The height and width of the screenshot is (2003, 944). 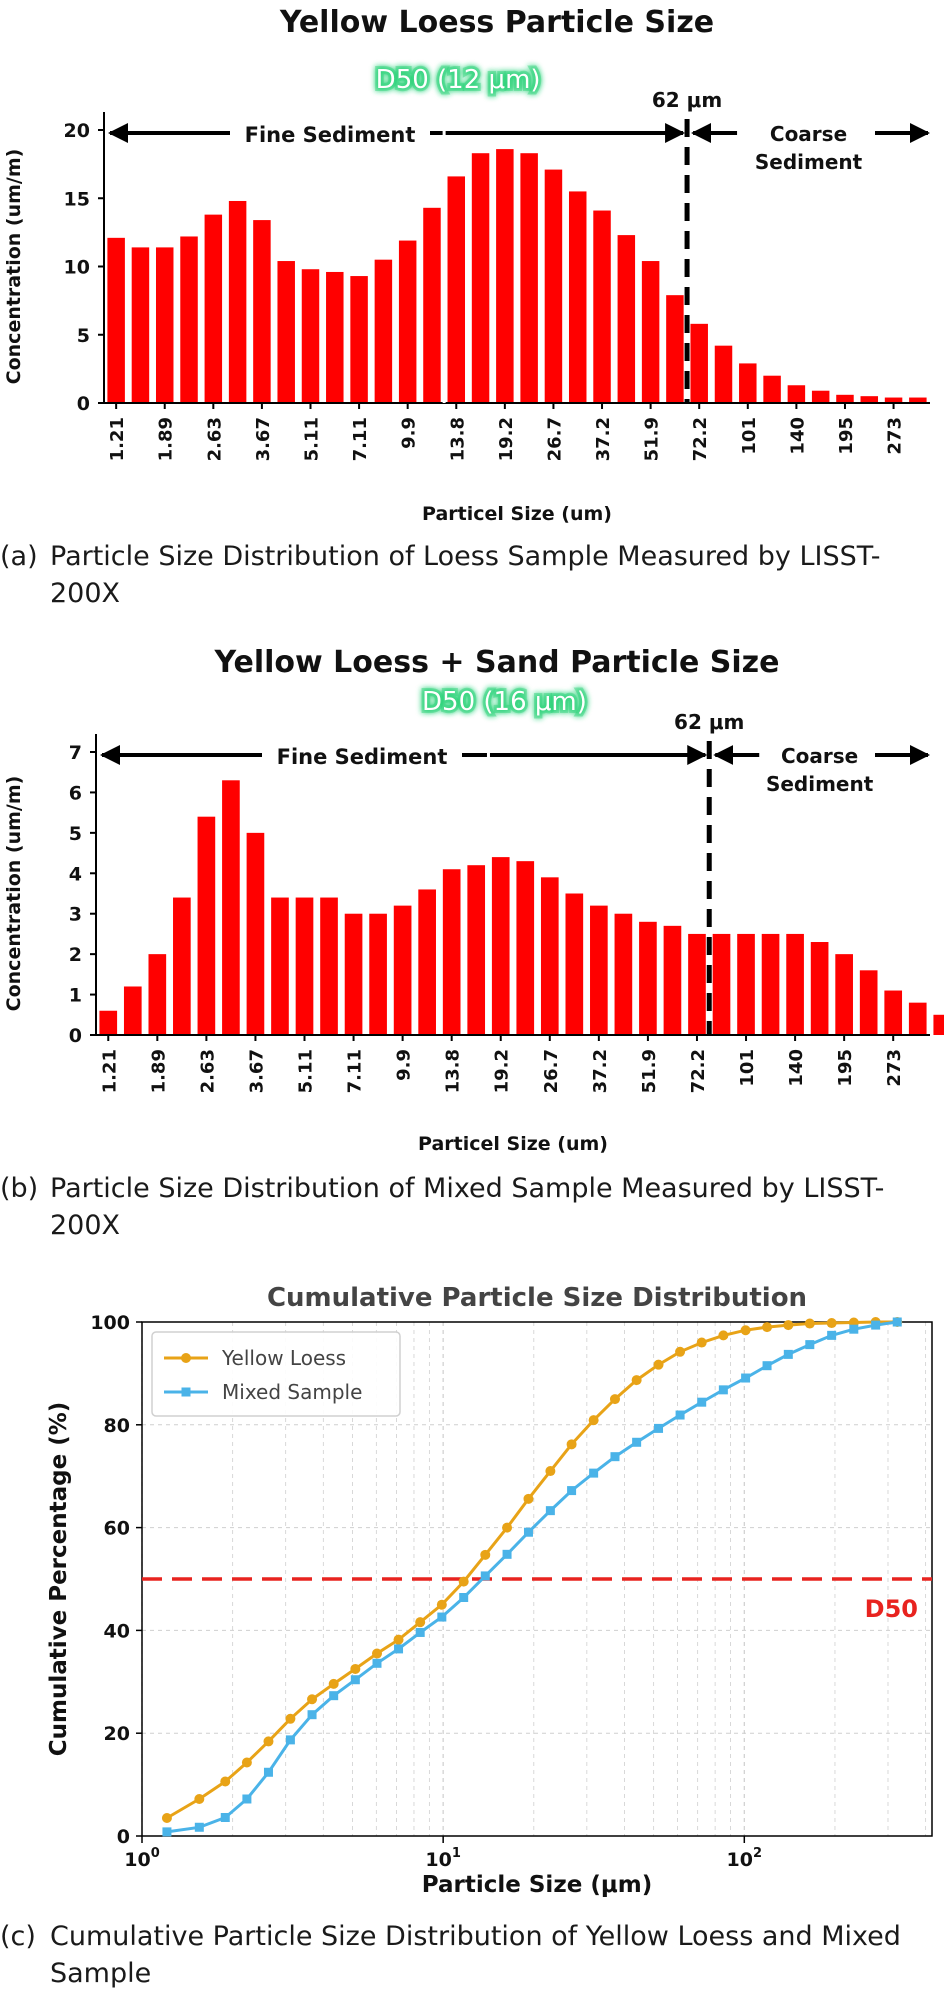 What do you see at coordinates (18, 1936) in the screenshot?
I see `caption-c-label: (c)` at bounding box center [18, 1936].